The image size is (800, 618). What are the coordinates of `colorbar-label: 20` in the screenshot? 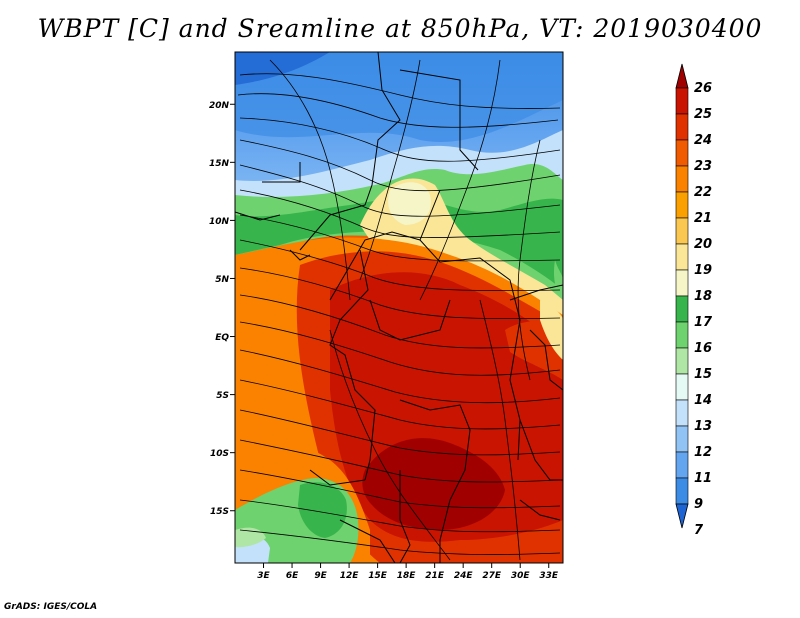 It's located at (703, 244).